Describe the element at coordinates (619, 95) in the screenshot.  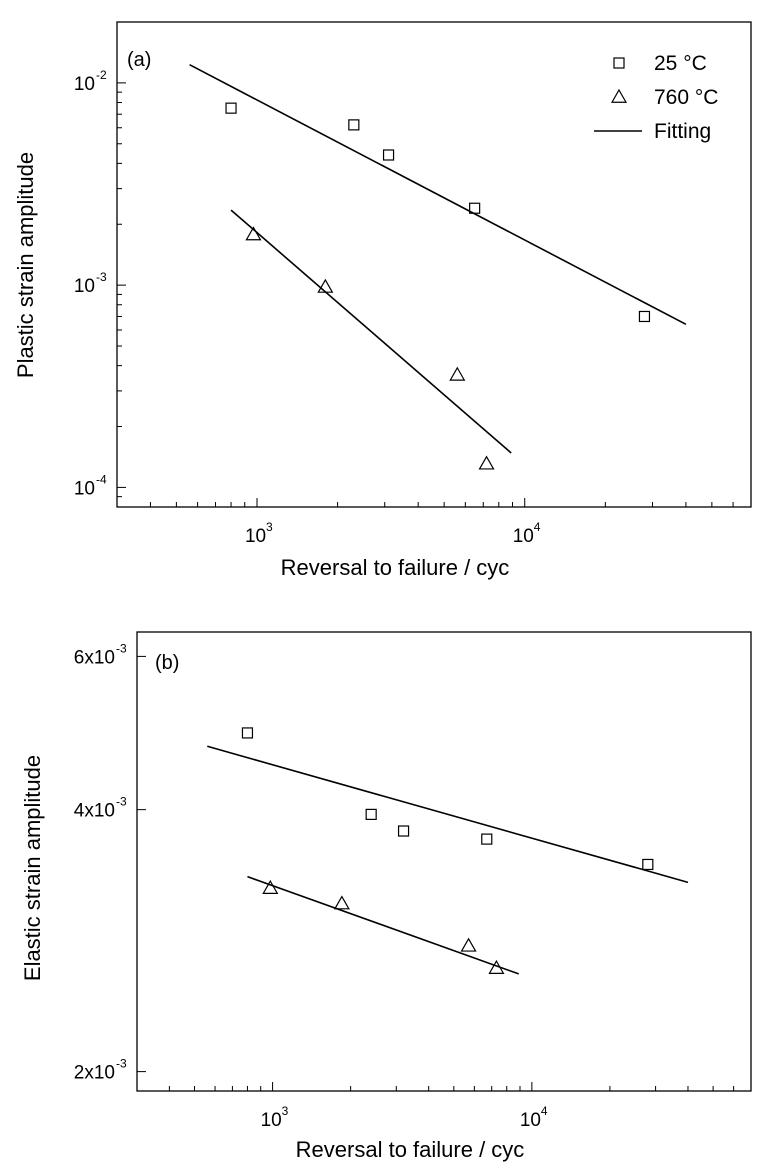
I see `legend-triangle-marker` at that location.